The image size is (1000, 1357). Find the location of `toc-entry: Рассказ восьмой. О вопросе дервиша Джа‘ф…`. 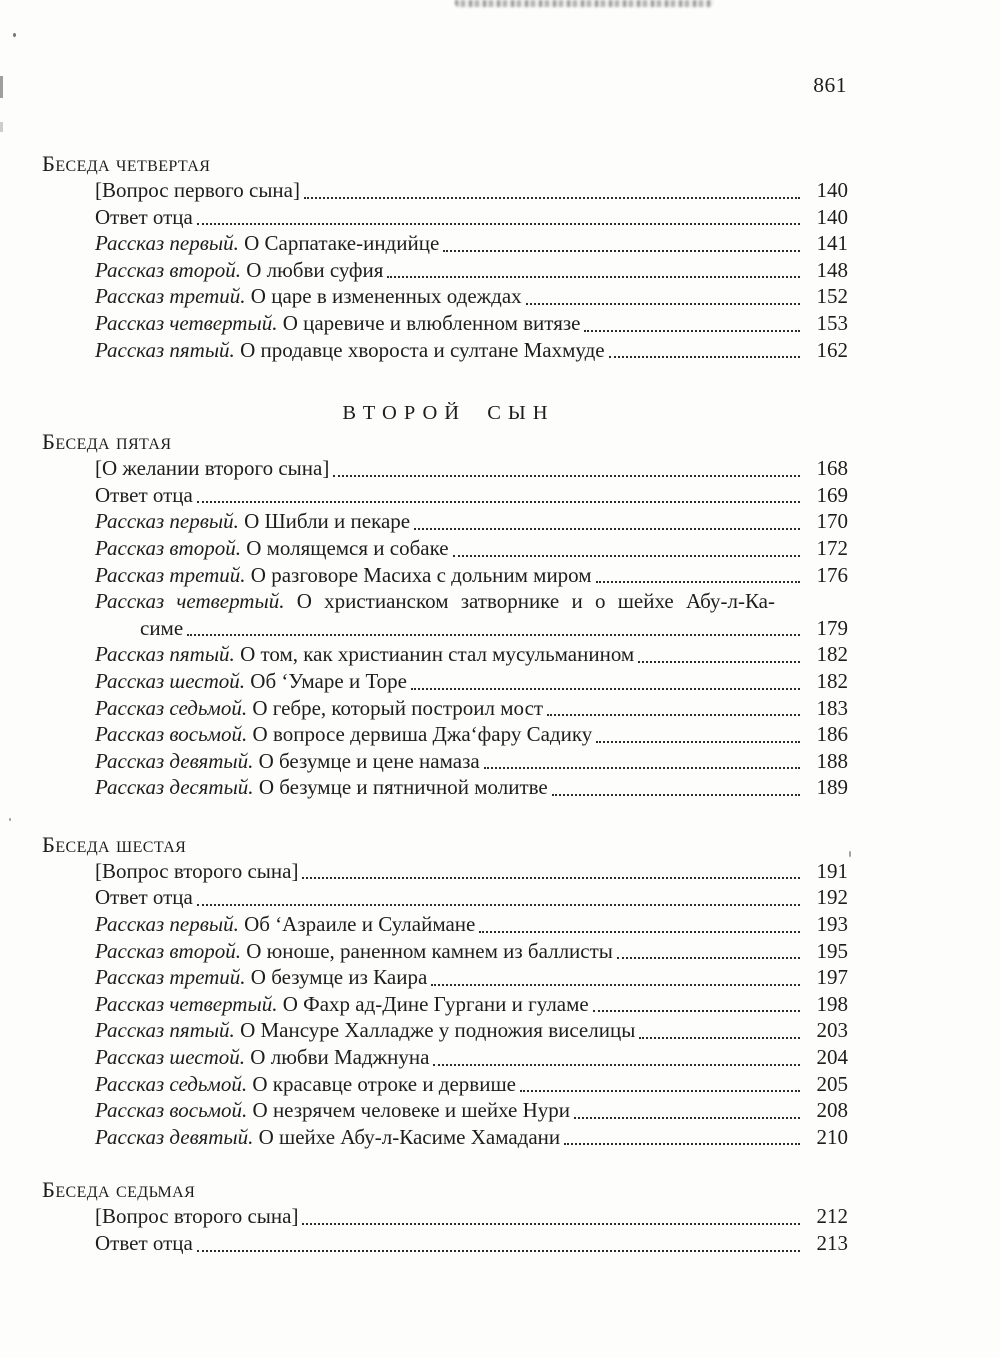

toc-entry: Рассказ восьмой. О вопросе дервиша Джа‘ф… is located at coordinates (471, 734).